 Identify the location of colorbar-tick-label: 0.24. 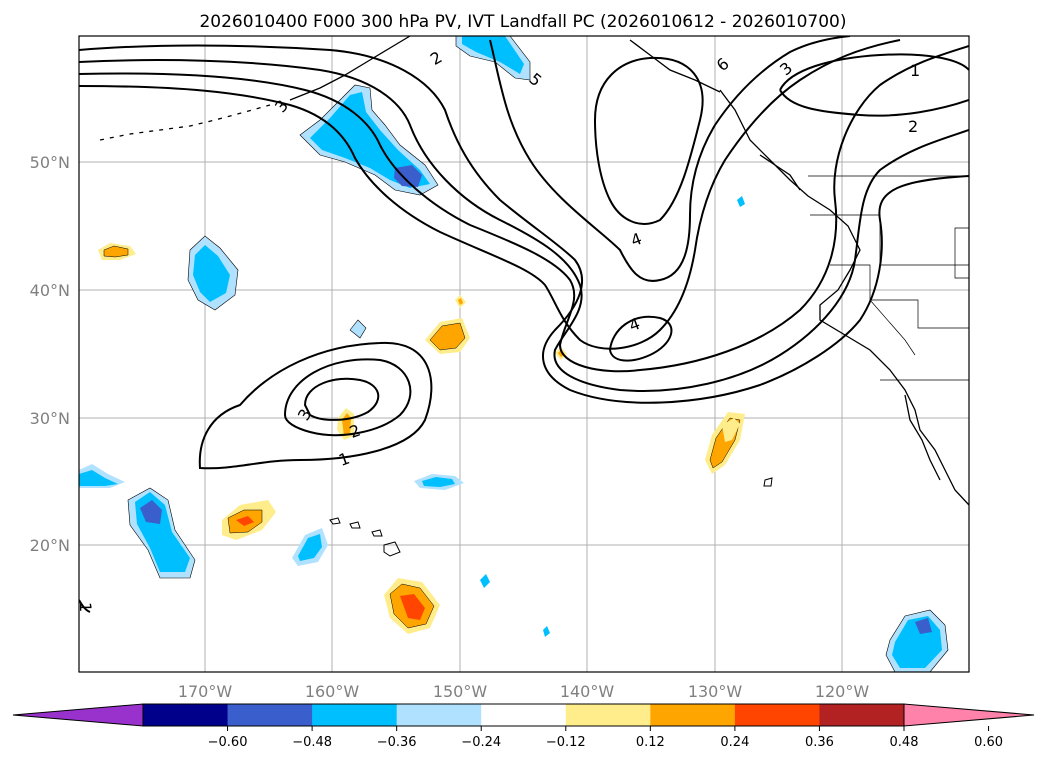
(734, 742).